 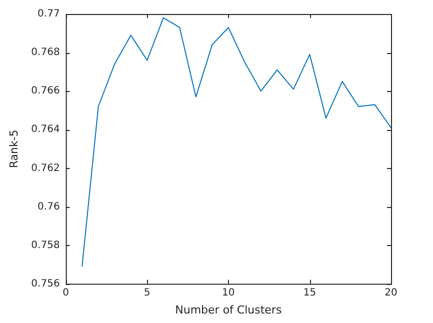 I want to click on x-tick-label: 5, so click(x=147, y=292).